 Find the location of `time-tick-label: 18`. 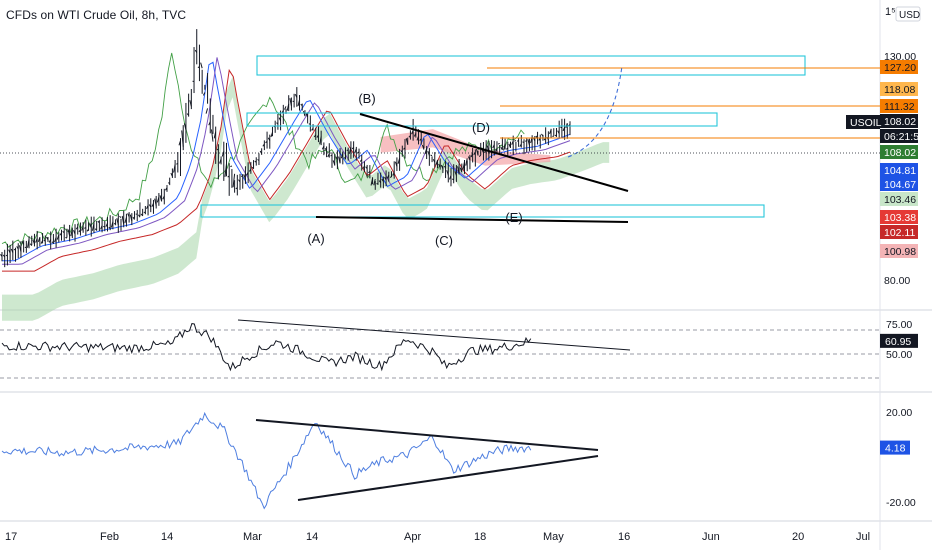

time-tick-label: 18 is located at coordinates (480, 537).